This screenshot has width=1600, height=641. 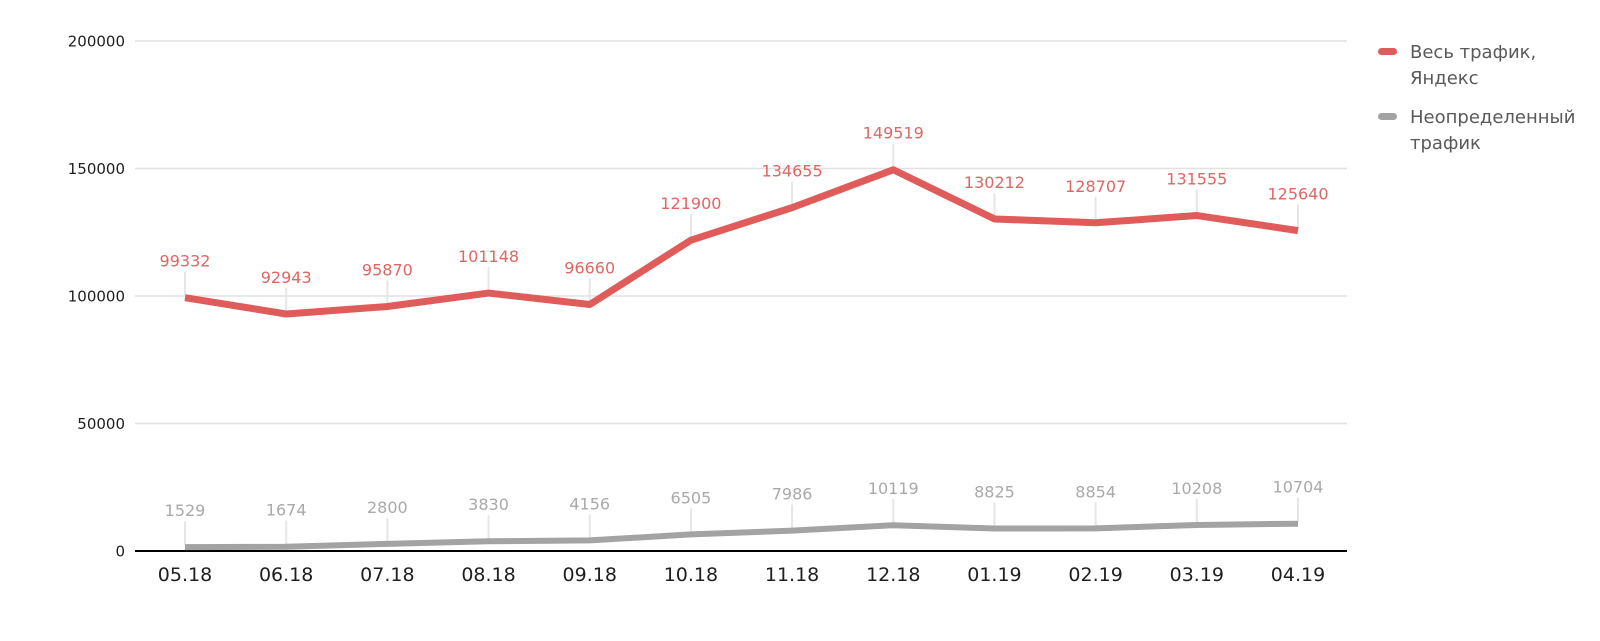 What do you see at coordinates (792, 494) in the screenshot?
I see `data-point-label: 7986` at bounding box center [792, 494].